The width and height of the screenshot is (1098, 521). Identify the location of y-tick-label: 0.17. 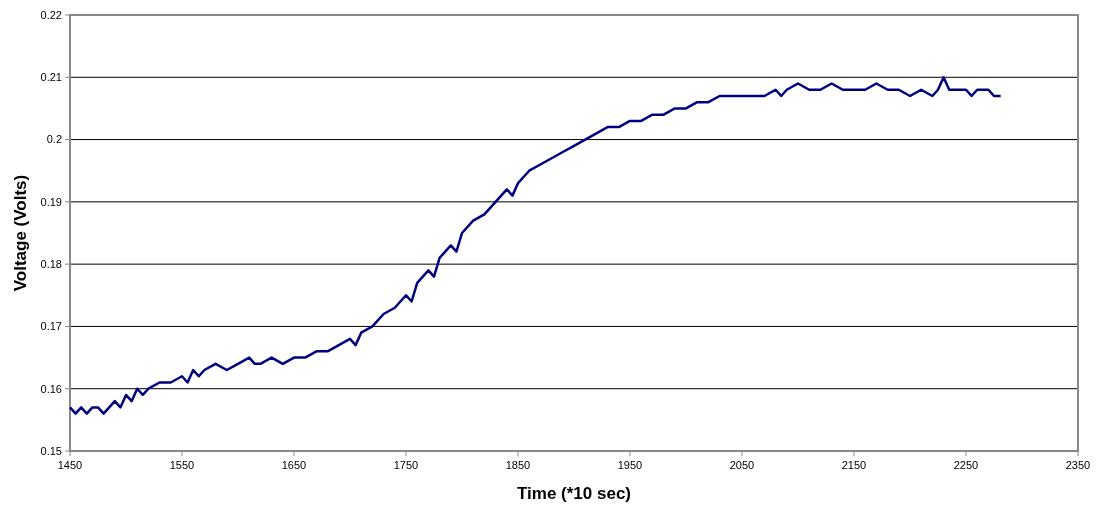
(51, 326).